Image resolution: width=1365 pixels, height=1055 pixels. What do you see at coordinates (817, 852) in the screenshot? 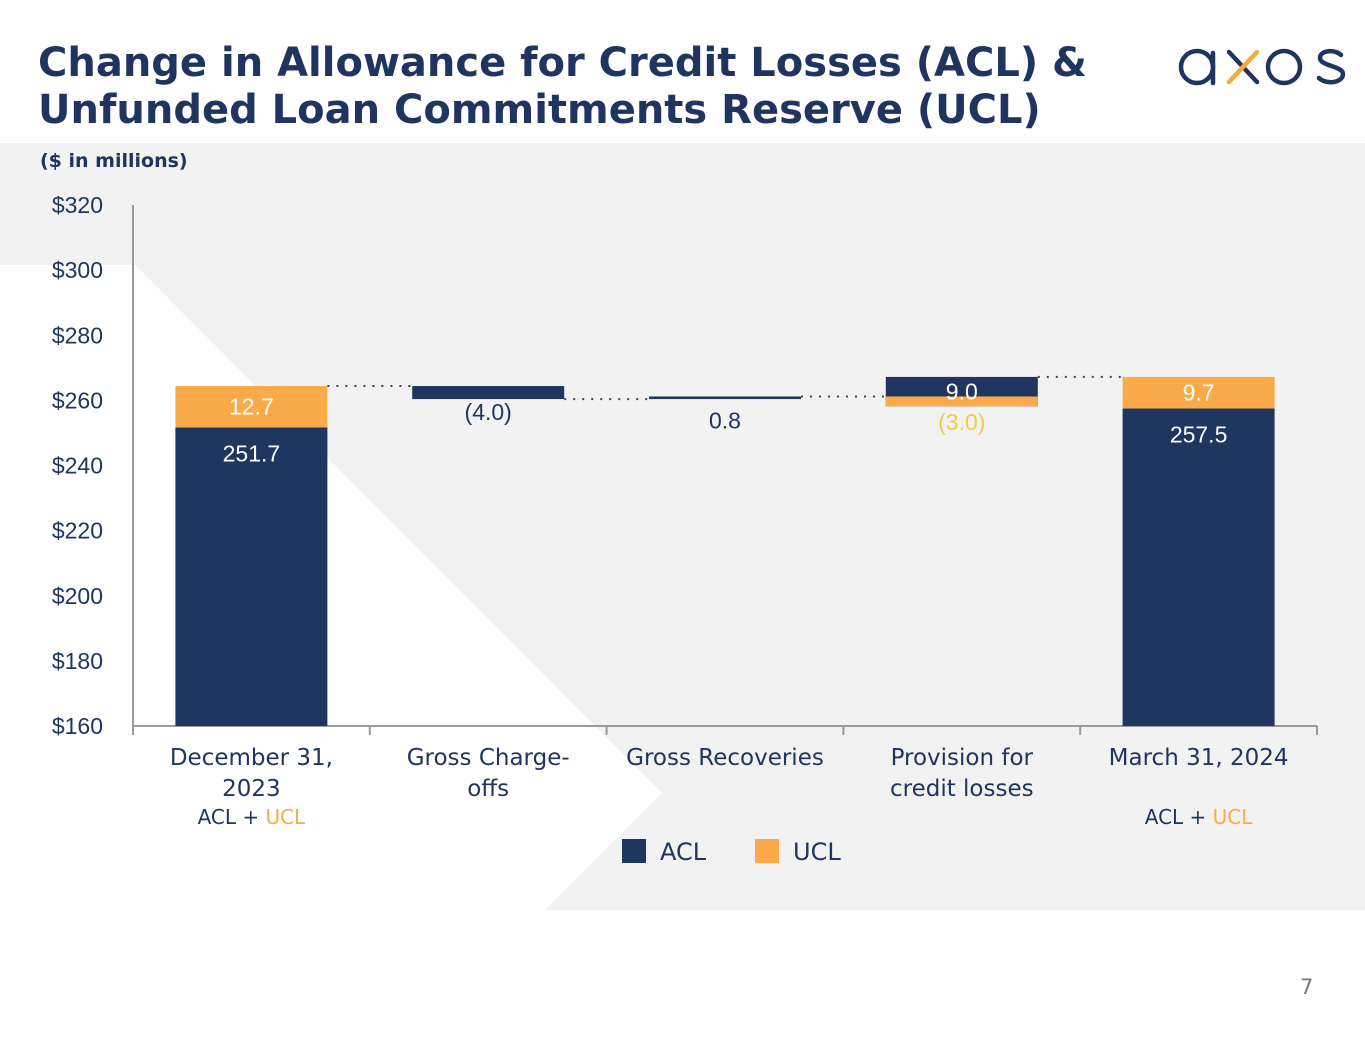
I see `legend-label-ucl: UCL` at bounding box center [817, 852].